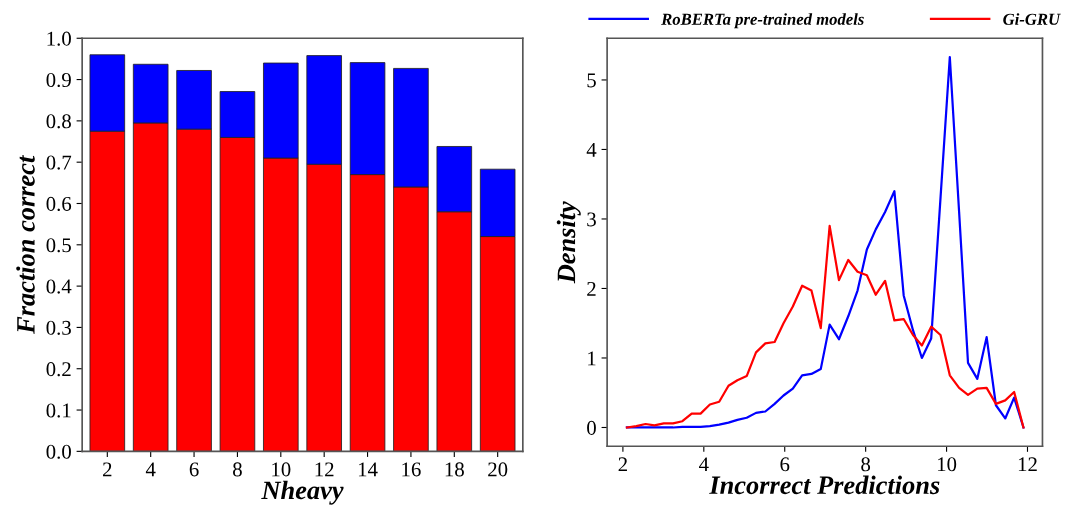  What do you see at coordinates (591, 427) in the screenshot?
I see `y-tick-label: 0` at bounding box center [591, 427].